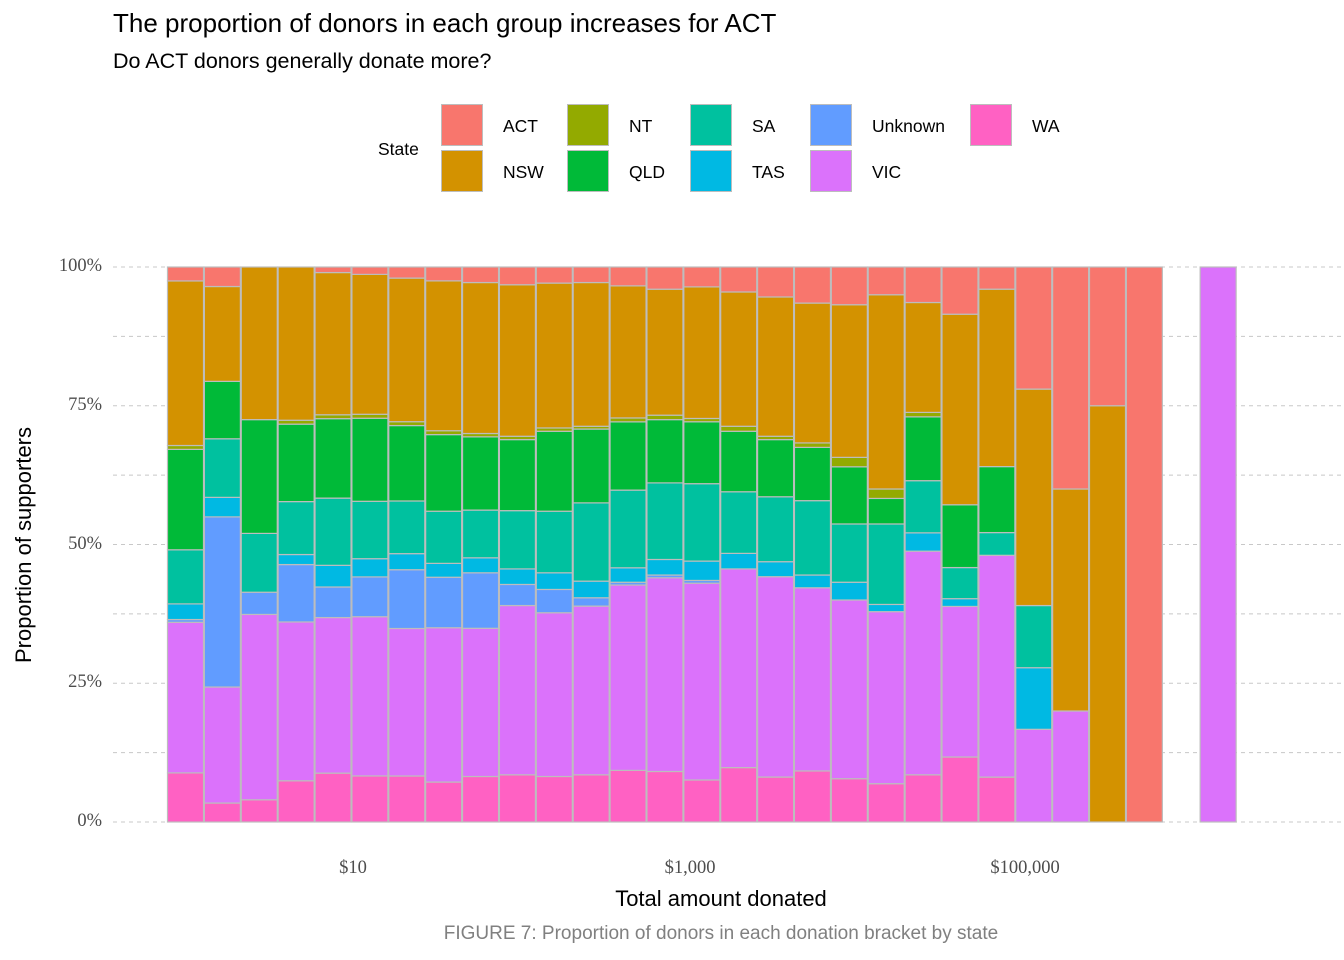 This screenshot has width=1344, height=960. Describe the element at coordinates (764, 126) in the screenshot. I see `legend-label: SA` at that location.